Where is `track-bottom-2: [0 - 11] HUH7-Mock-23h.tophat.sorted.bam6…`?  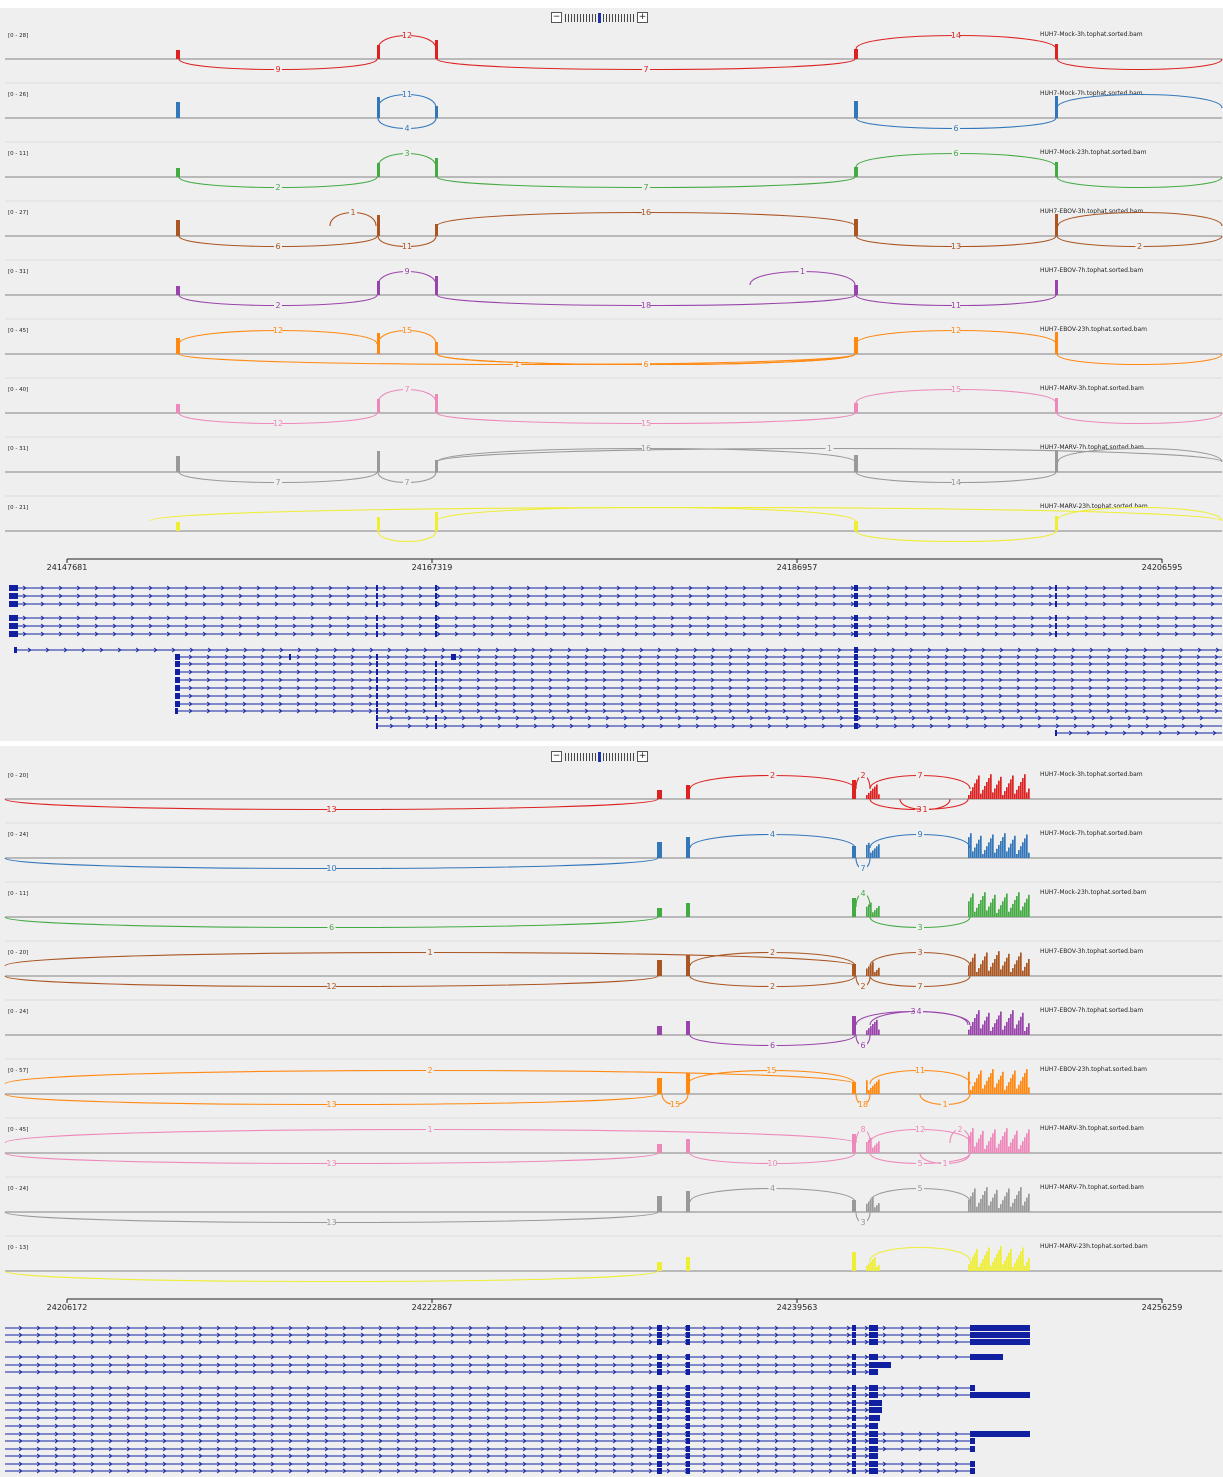 track-bottom-2: [0 - 11] HUH7-Mock-23h.tophat.sorted.bam6… is located at coordinates (613, 906).